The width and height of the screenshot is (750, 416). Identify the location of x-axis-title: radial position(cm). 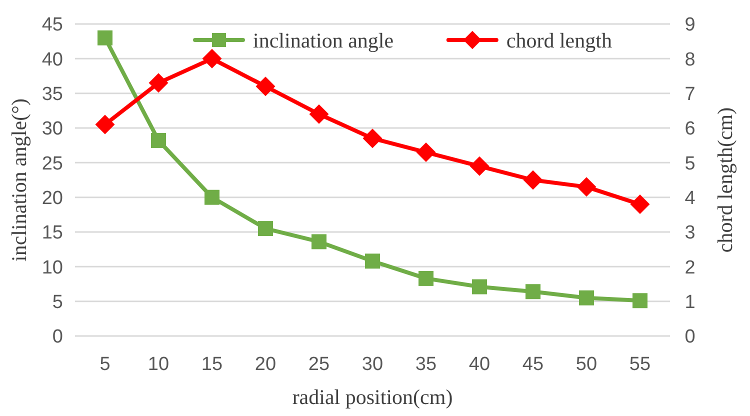
(372, 397).